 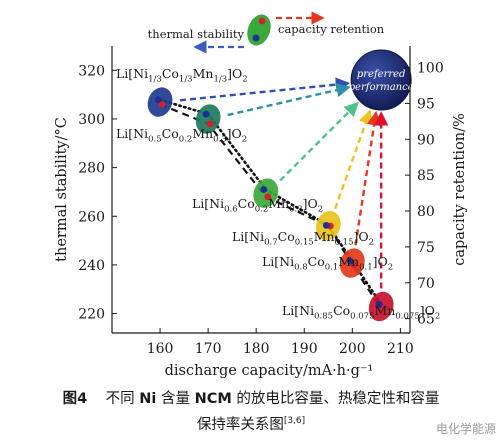 I want to click on y-left-tick-label: 260, so click(x=91, y=217).